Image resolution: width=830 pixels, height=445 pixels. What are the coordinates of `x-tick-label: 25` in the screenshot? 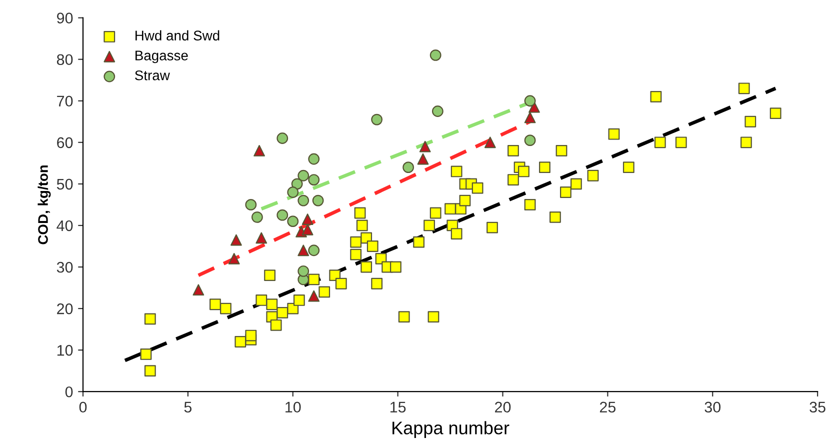 It's located at (608, 407).